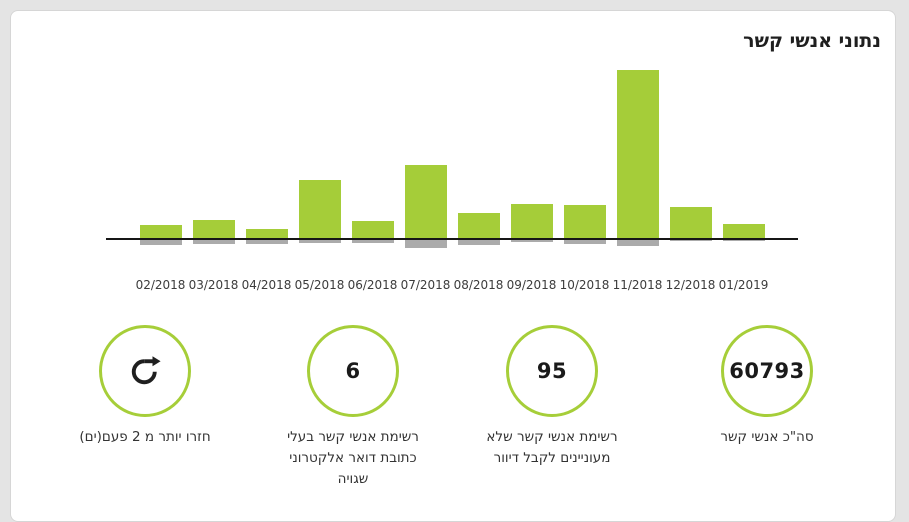  Describe the element at coordinates (743, 151) in the screenshot. I see `bar-group-01/2019` at that location.